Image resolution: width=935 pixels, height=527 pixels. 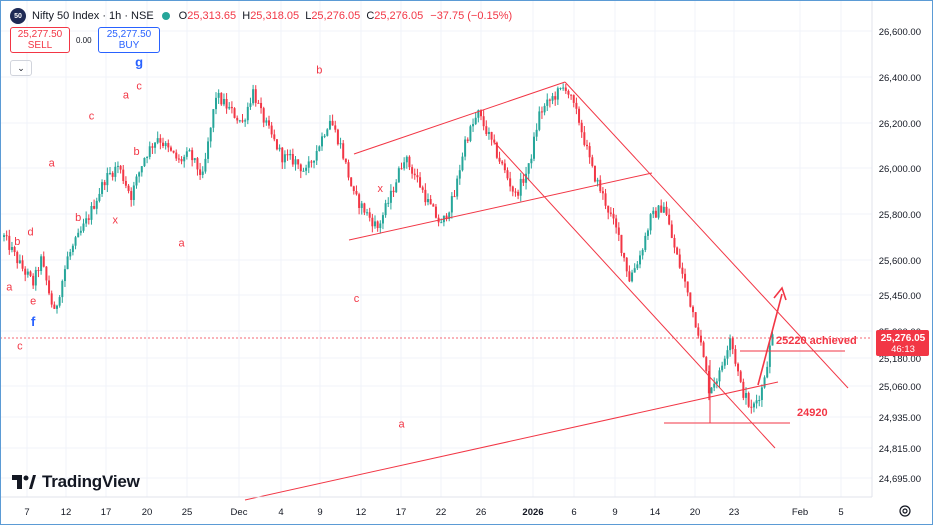 What do you see at coordinates (900, 78) in the screenshot?
I see `y-tick-label: 26,400.00` at bounding box center [900, 78].